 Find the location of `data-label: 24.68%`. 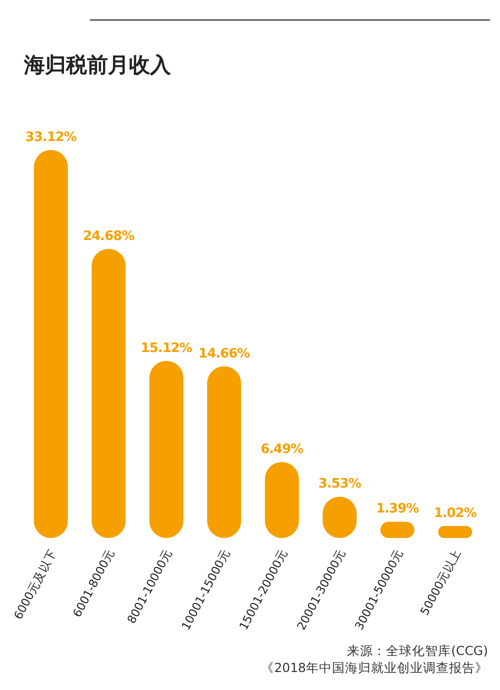

data-label: 24.68% is located at coordinates (109, 236).